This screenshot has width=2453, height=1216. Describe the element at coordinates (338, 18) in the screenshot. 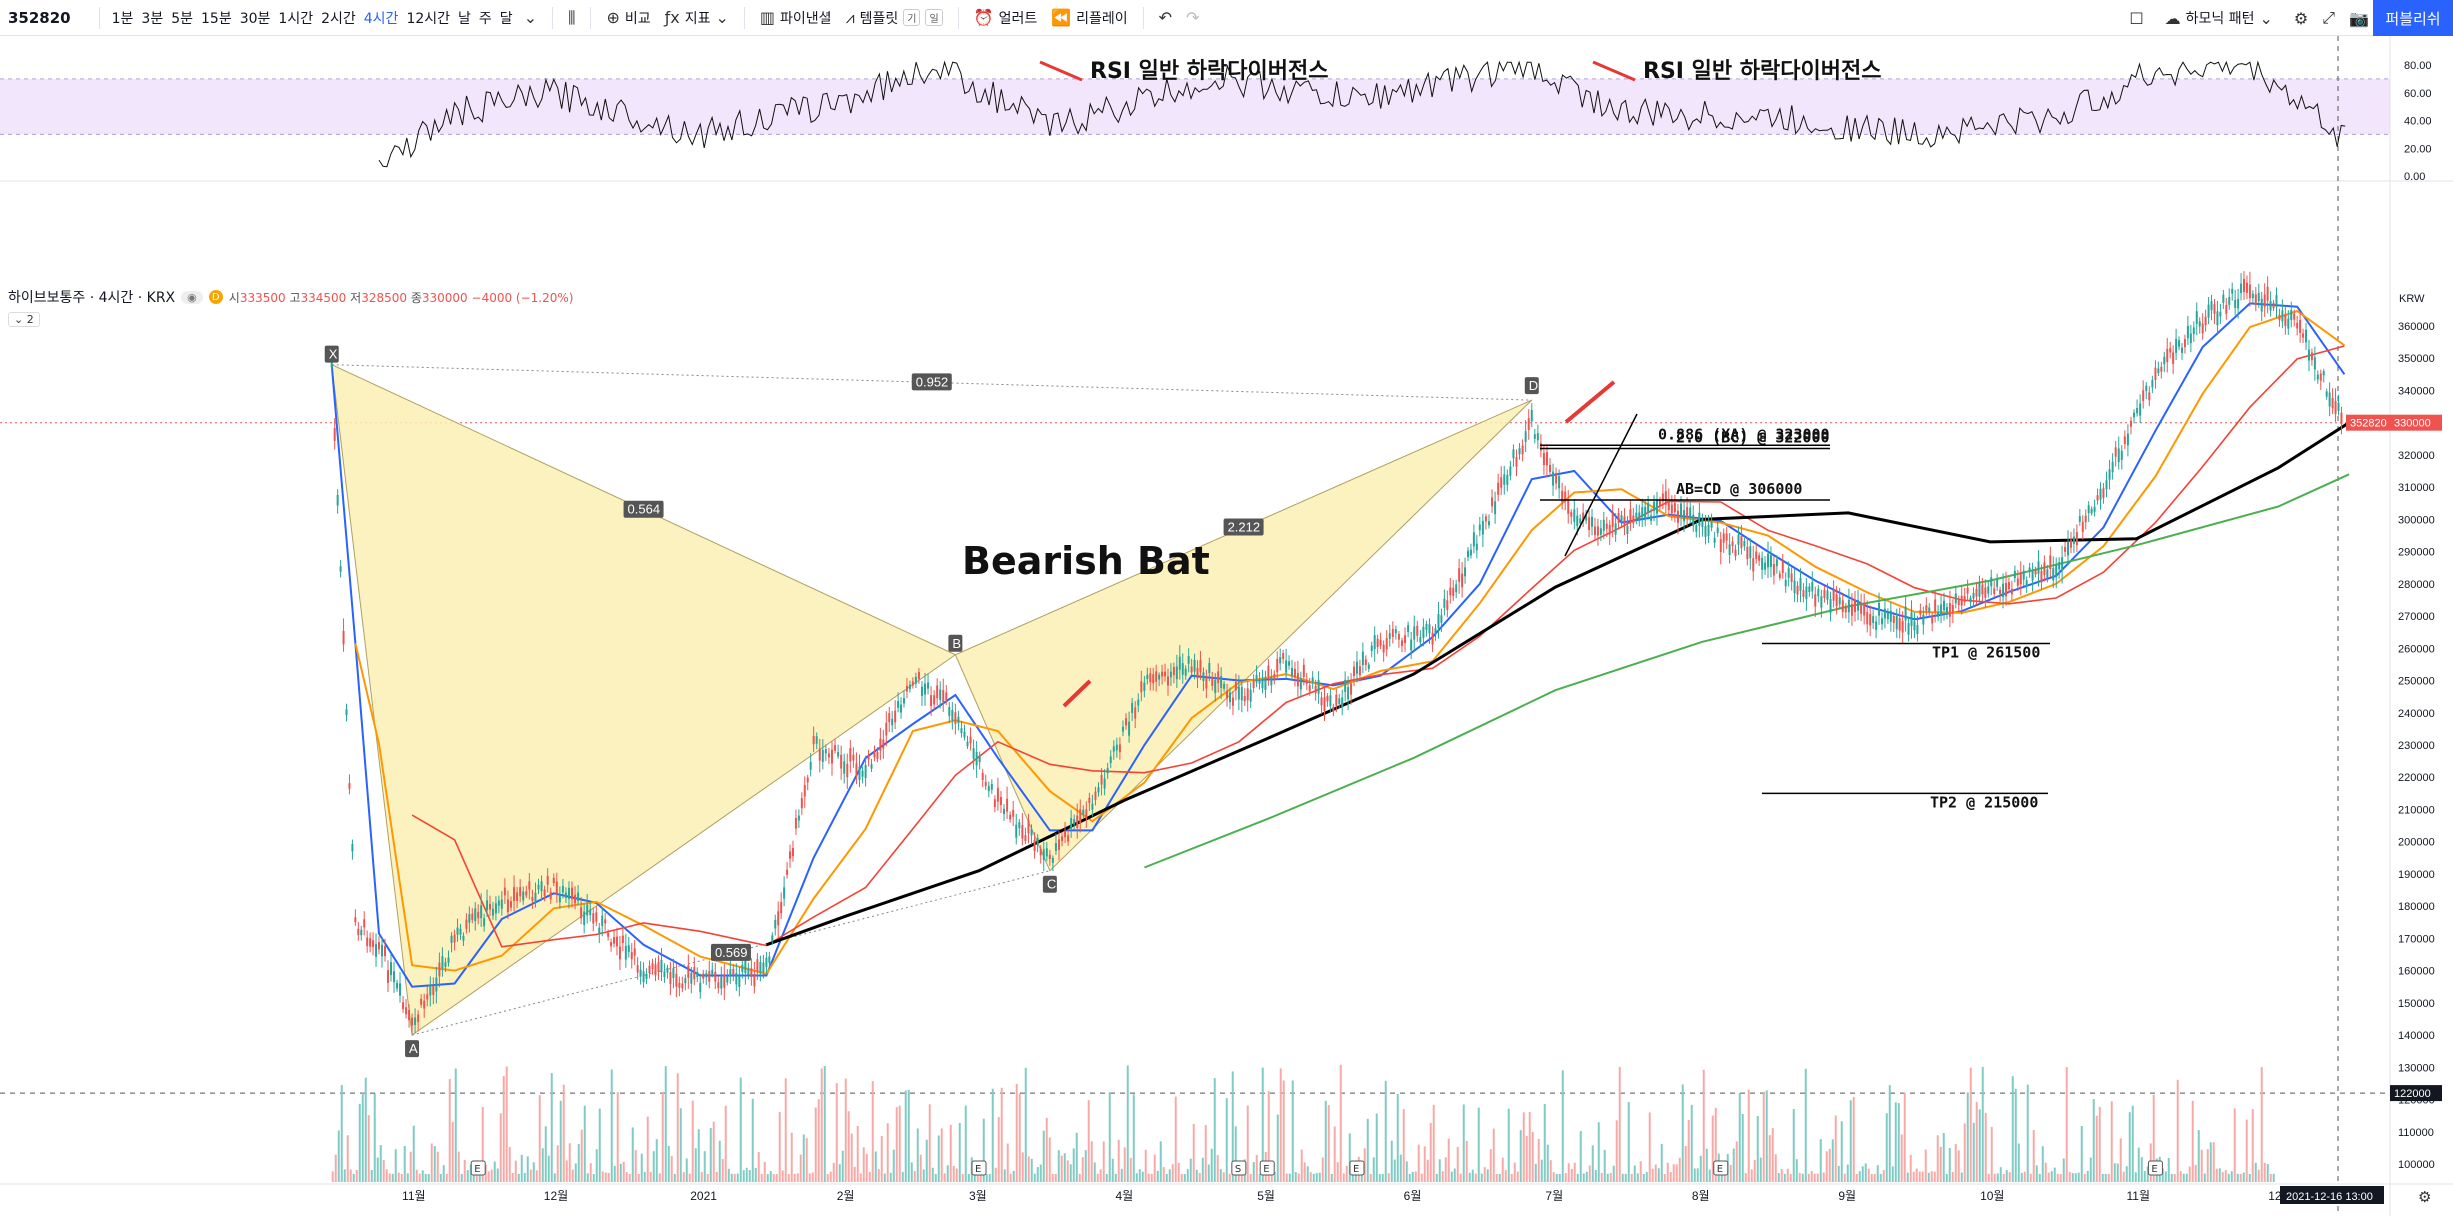

I see `timeframe-6: 2시간` at that location.